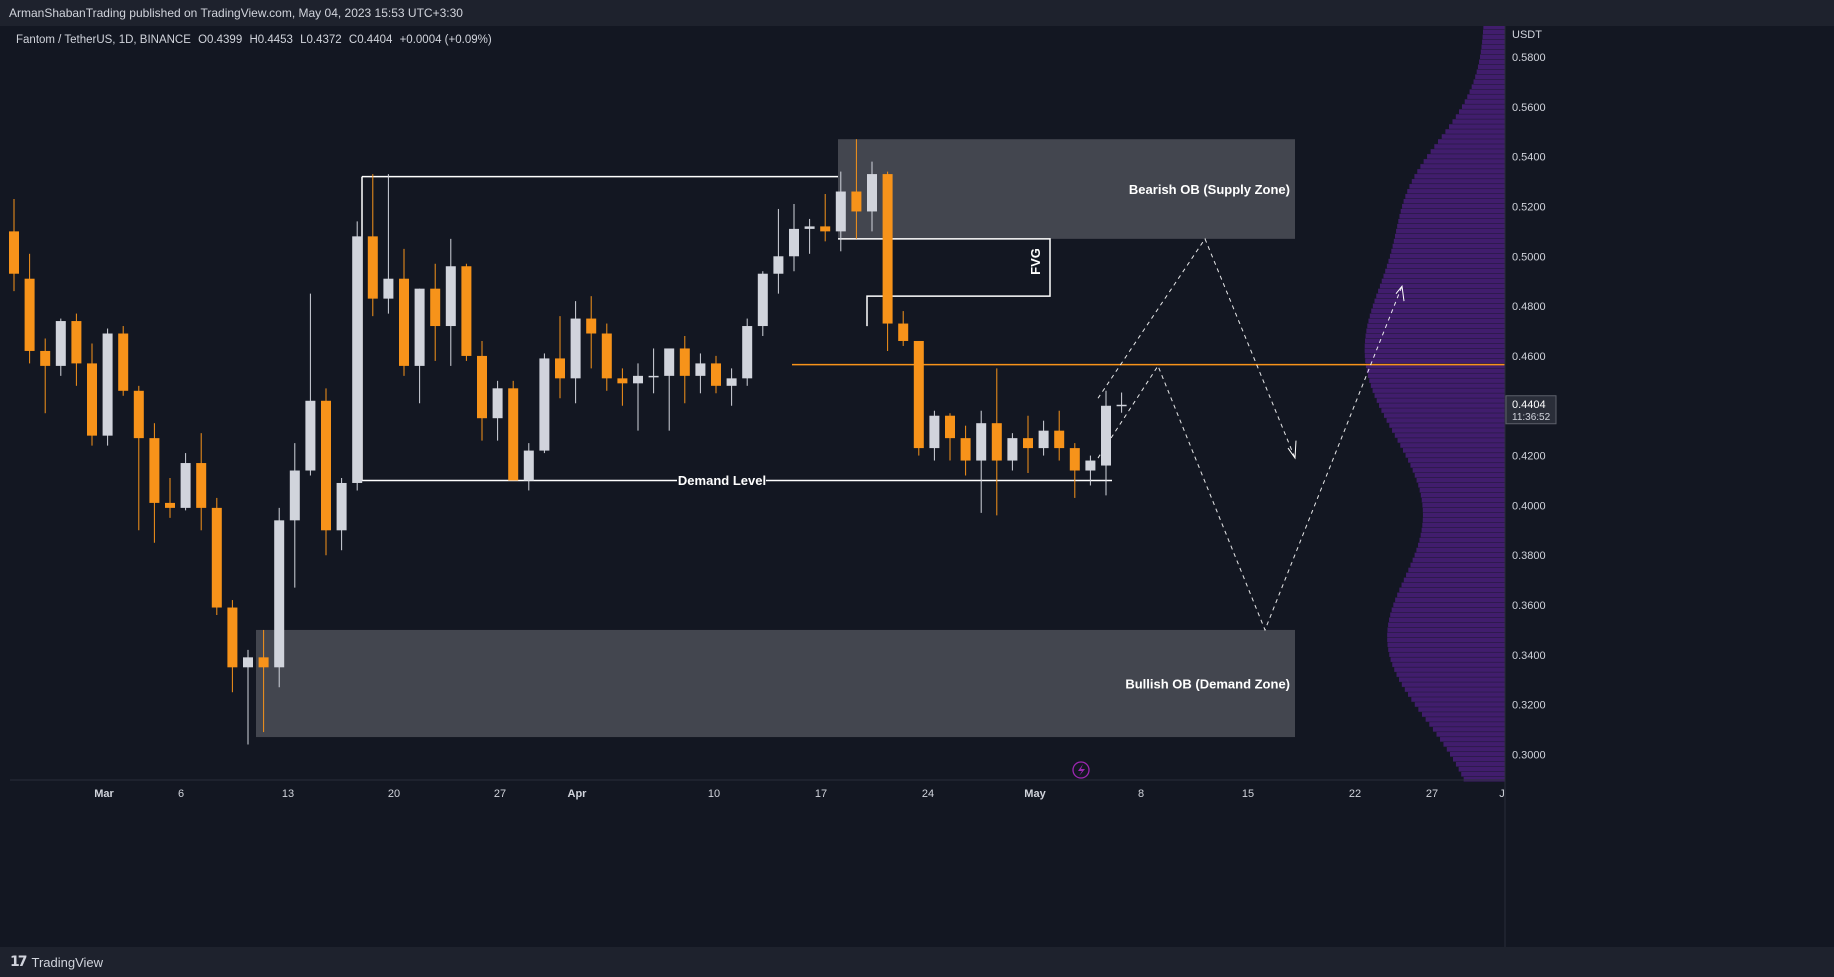 The width and height of the screenshot is (1834, 977). I want to click on events-lightning-icon, so click(1081, 770).